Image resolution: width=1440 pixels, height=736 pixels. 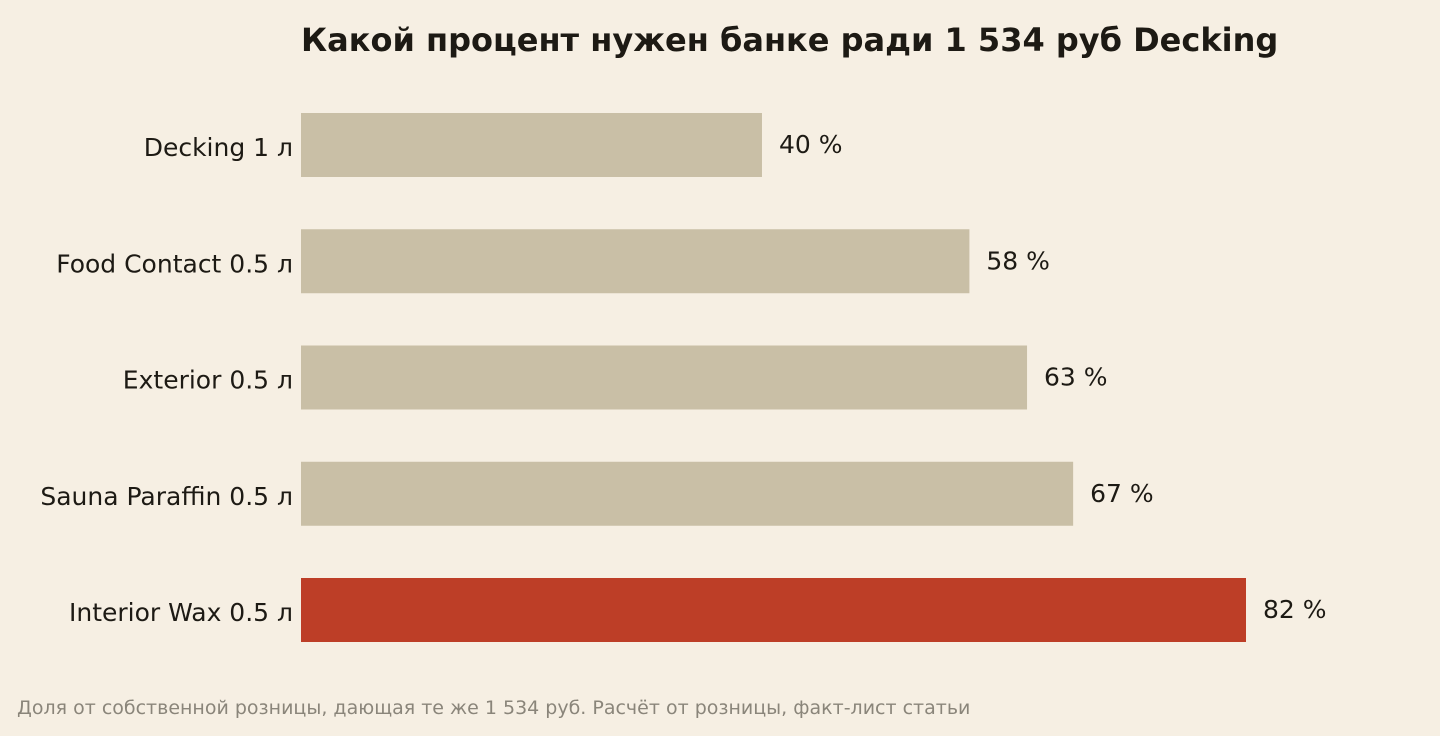 I want to click on value-label: 67 %, so click(x=1122, y=493).